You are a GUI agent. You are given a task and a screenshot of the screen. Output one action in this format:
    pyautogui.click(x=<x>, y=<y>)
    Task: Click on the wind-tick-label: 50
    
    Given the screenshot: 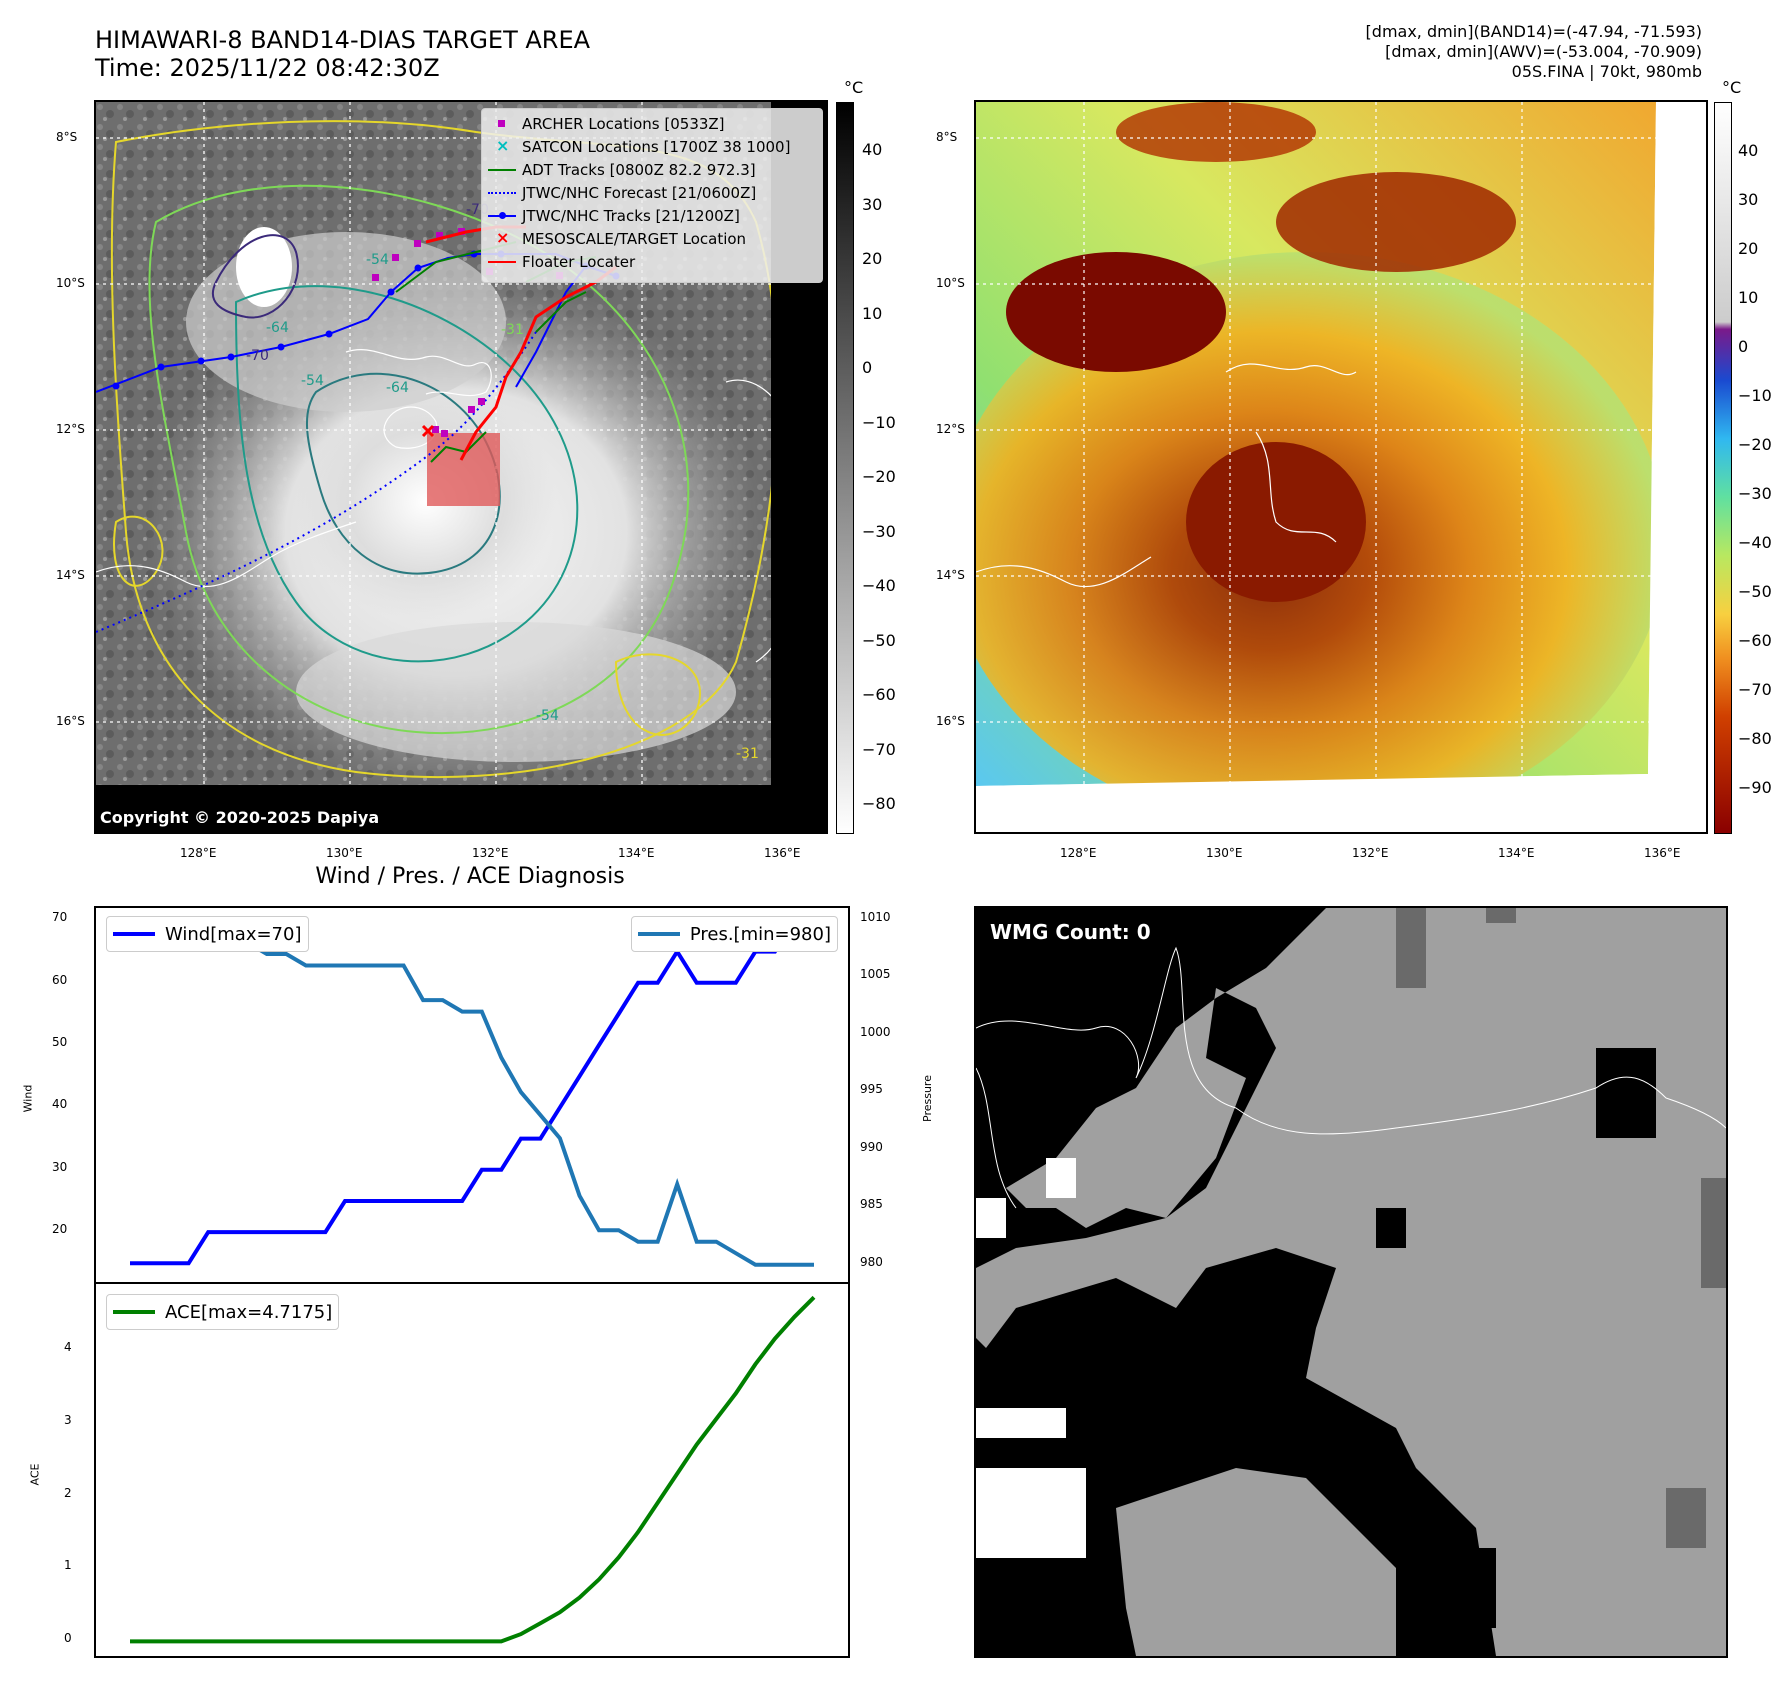 What is the action you would take?
    pyautogui.click(x=60, y=1042)
    